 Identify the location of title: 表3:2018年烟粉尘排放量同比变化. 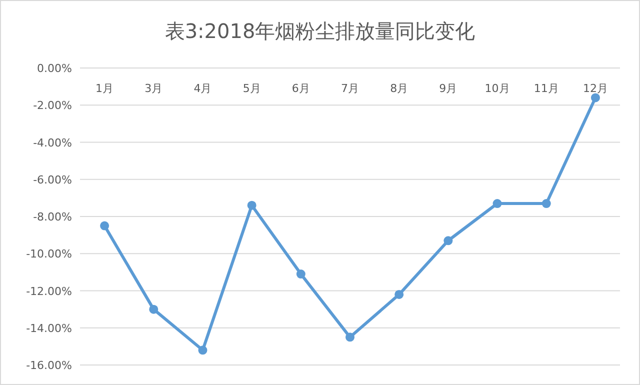
(320, 31).